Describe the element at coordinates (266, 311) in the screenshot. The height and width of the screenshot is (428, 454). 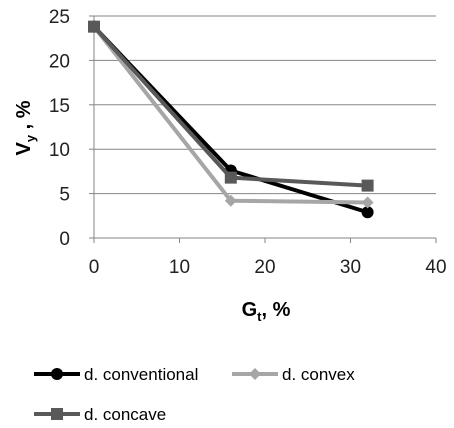
I see `x-axis-title: Gt, %` at that location.